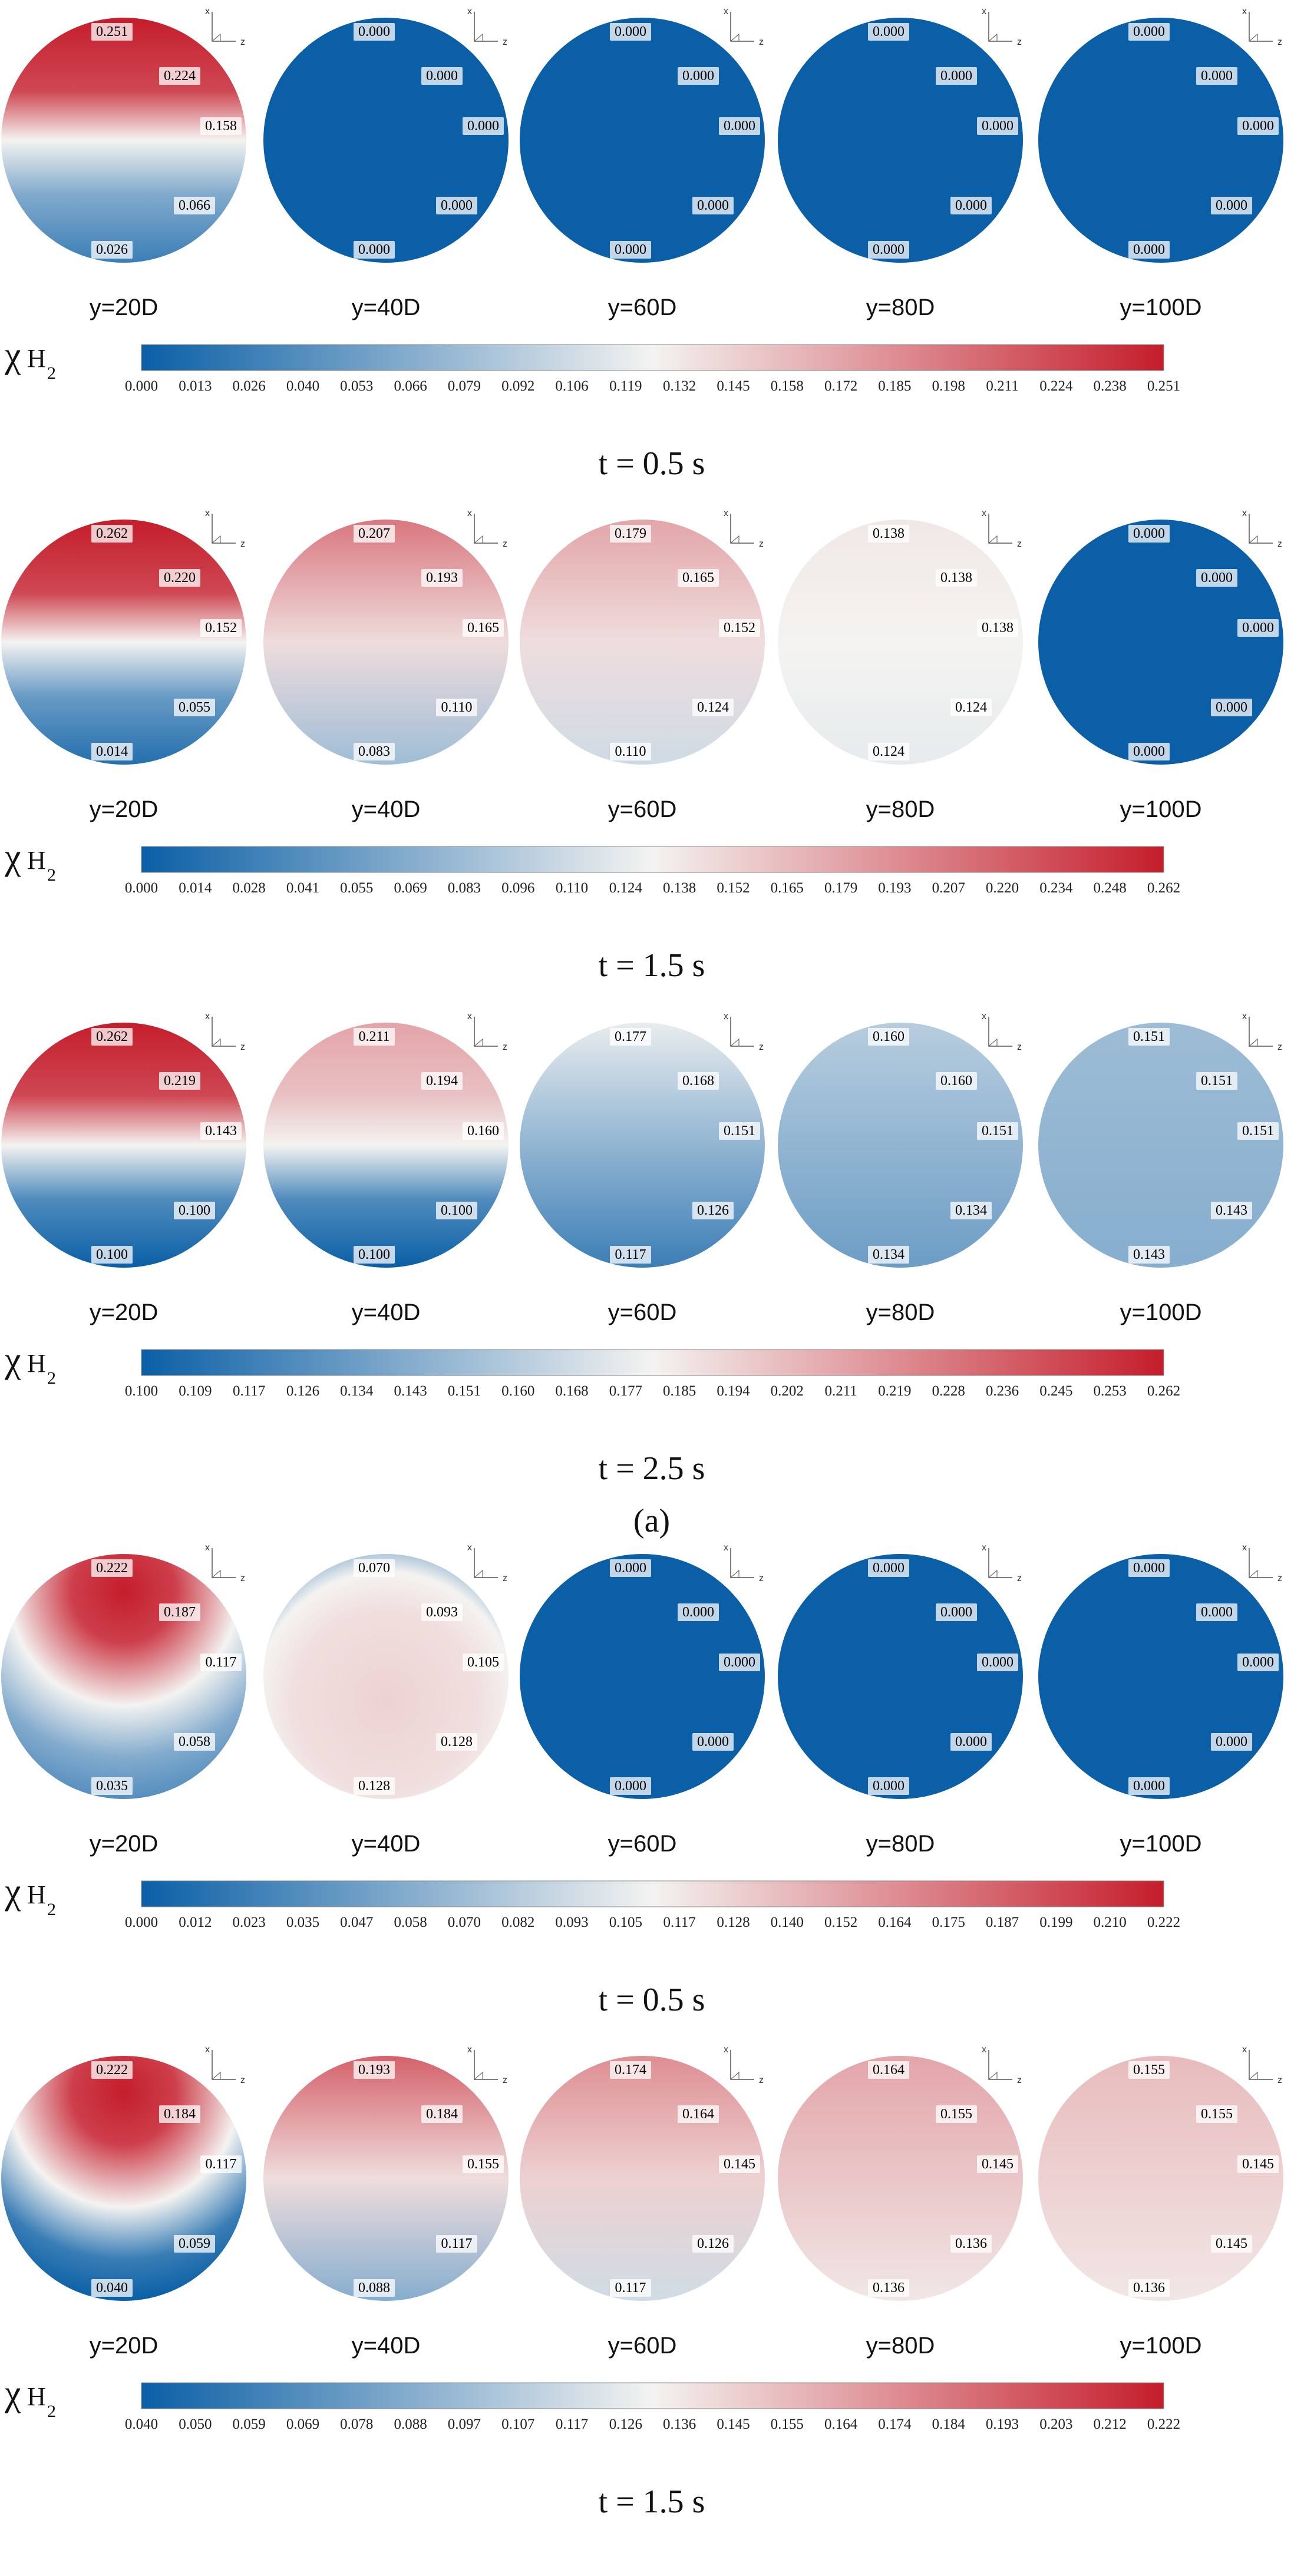 This screenshot has width=1304, height=2576. What do you see at coordinates (12, 1360) in the screenshot?
I see `svg-text: χ` at bounding box center [12, 1360].